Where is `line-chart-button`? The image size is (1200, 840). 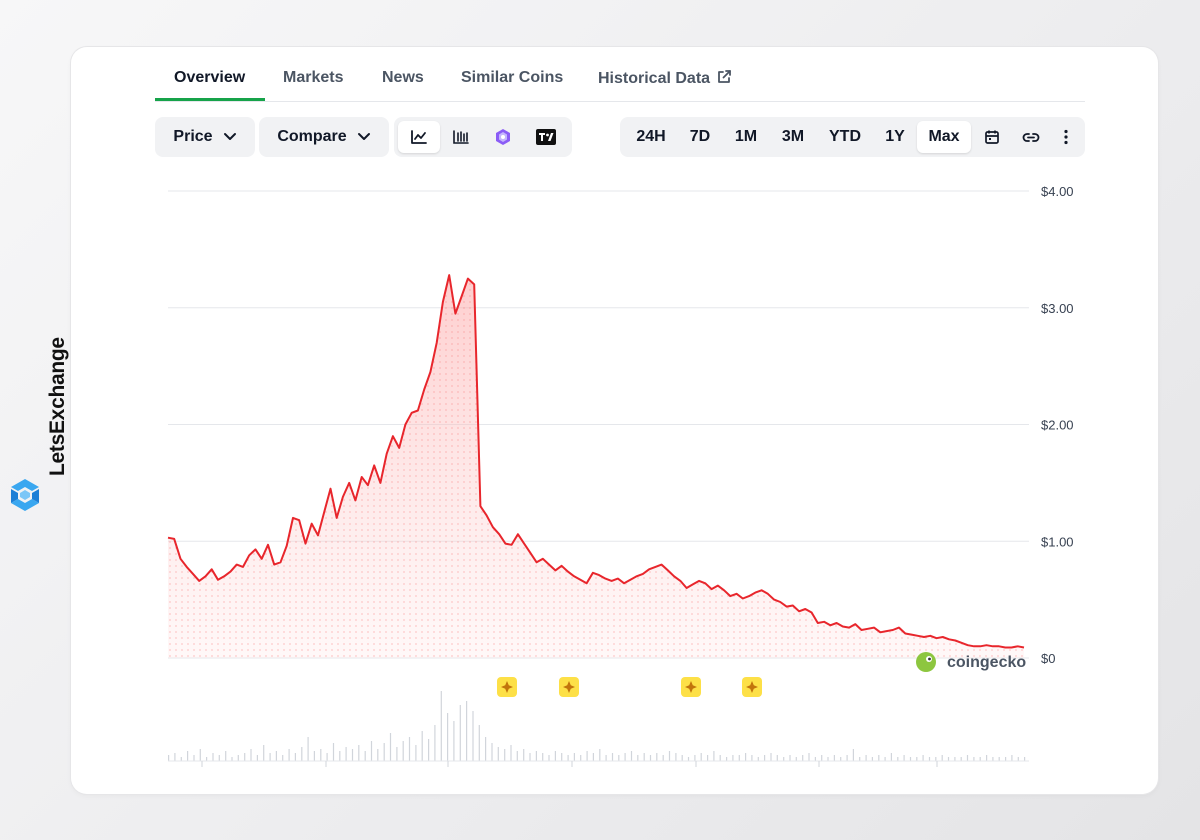 line-chart-button is located at coordinates (419, 137).